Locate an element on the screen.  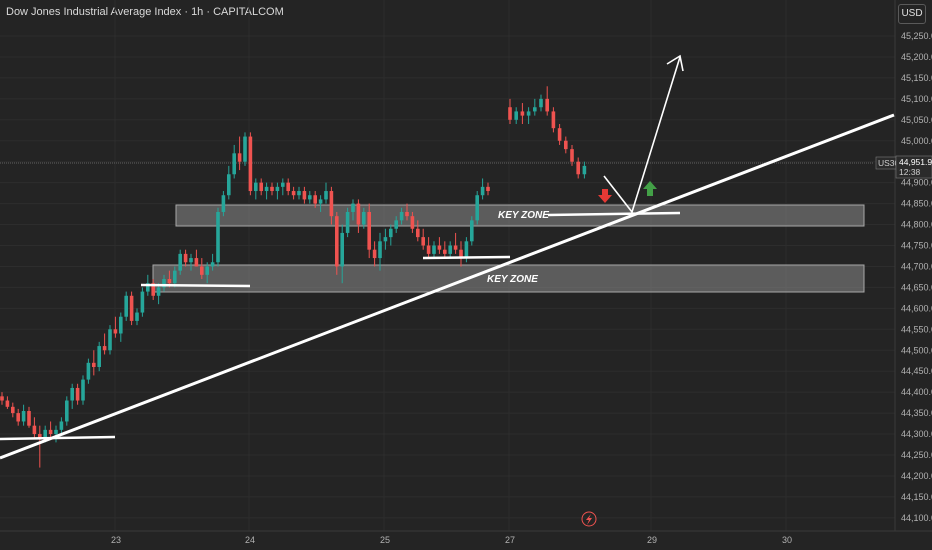
price-tick-label: 44,250.0 is located at coordinates (916, 455).